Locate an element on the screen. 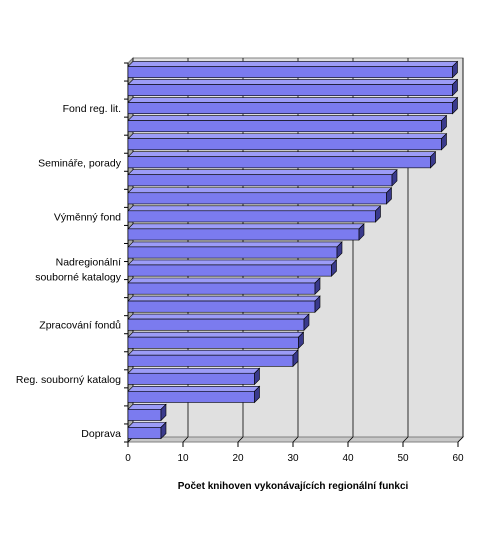 The height and width of the screenshot is (550, 480). x-tick-label: 30 is located at coordinates (293, 458).